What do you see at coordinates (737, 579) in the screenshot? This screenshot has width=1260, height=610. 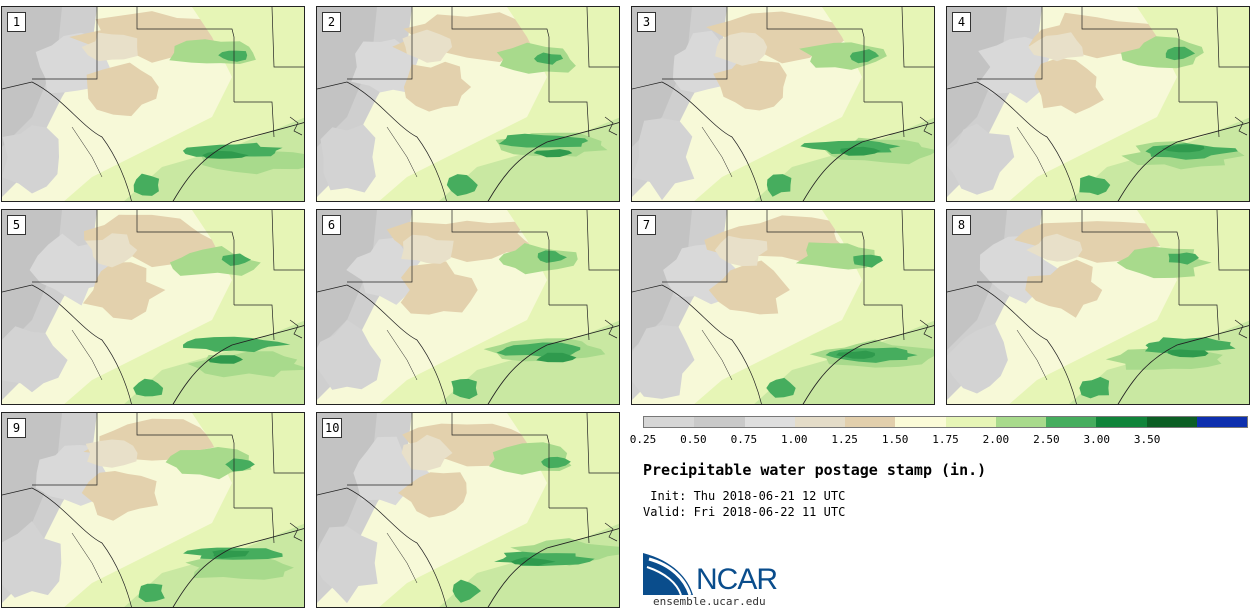 I see `ncar-logo-text: NCAR` at bounding box center [737, 579].